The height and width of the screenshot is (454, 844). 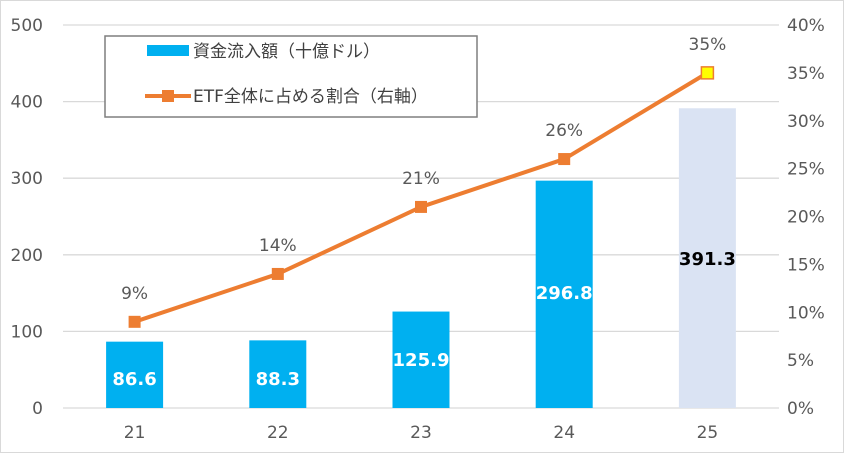 I want to click on left-axis-tick-label: 300, so click(x=27, y=179).